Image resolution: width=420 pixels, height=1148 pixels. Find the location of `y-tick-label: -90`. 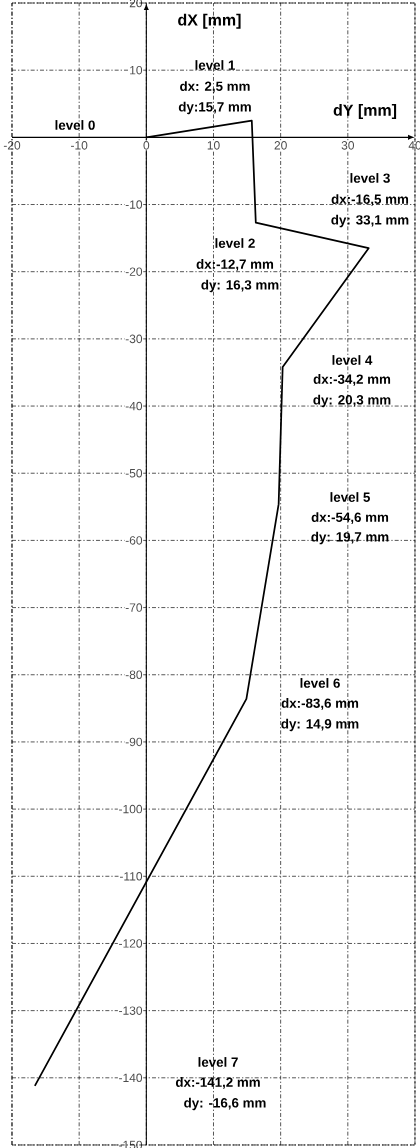

y-tick-label: -90 is located at coordinates (134, 742).